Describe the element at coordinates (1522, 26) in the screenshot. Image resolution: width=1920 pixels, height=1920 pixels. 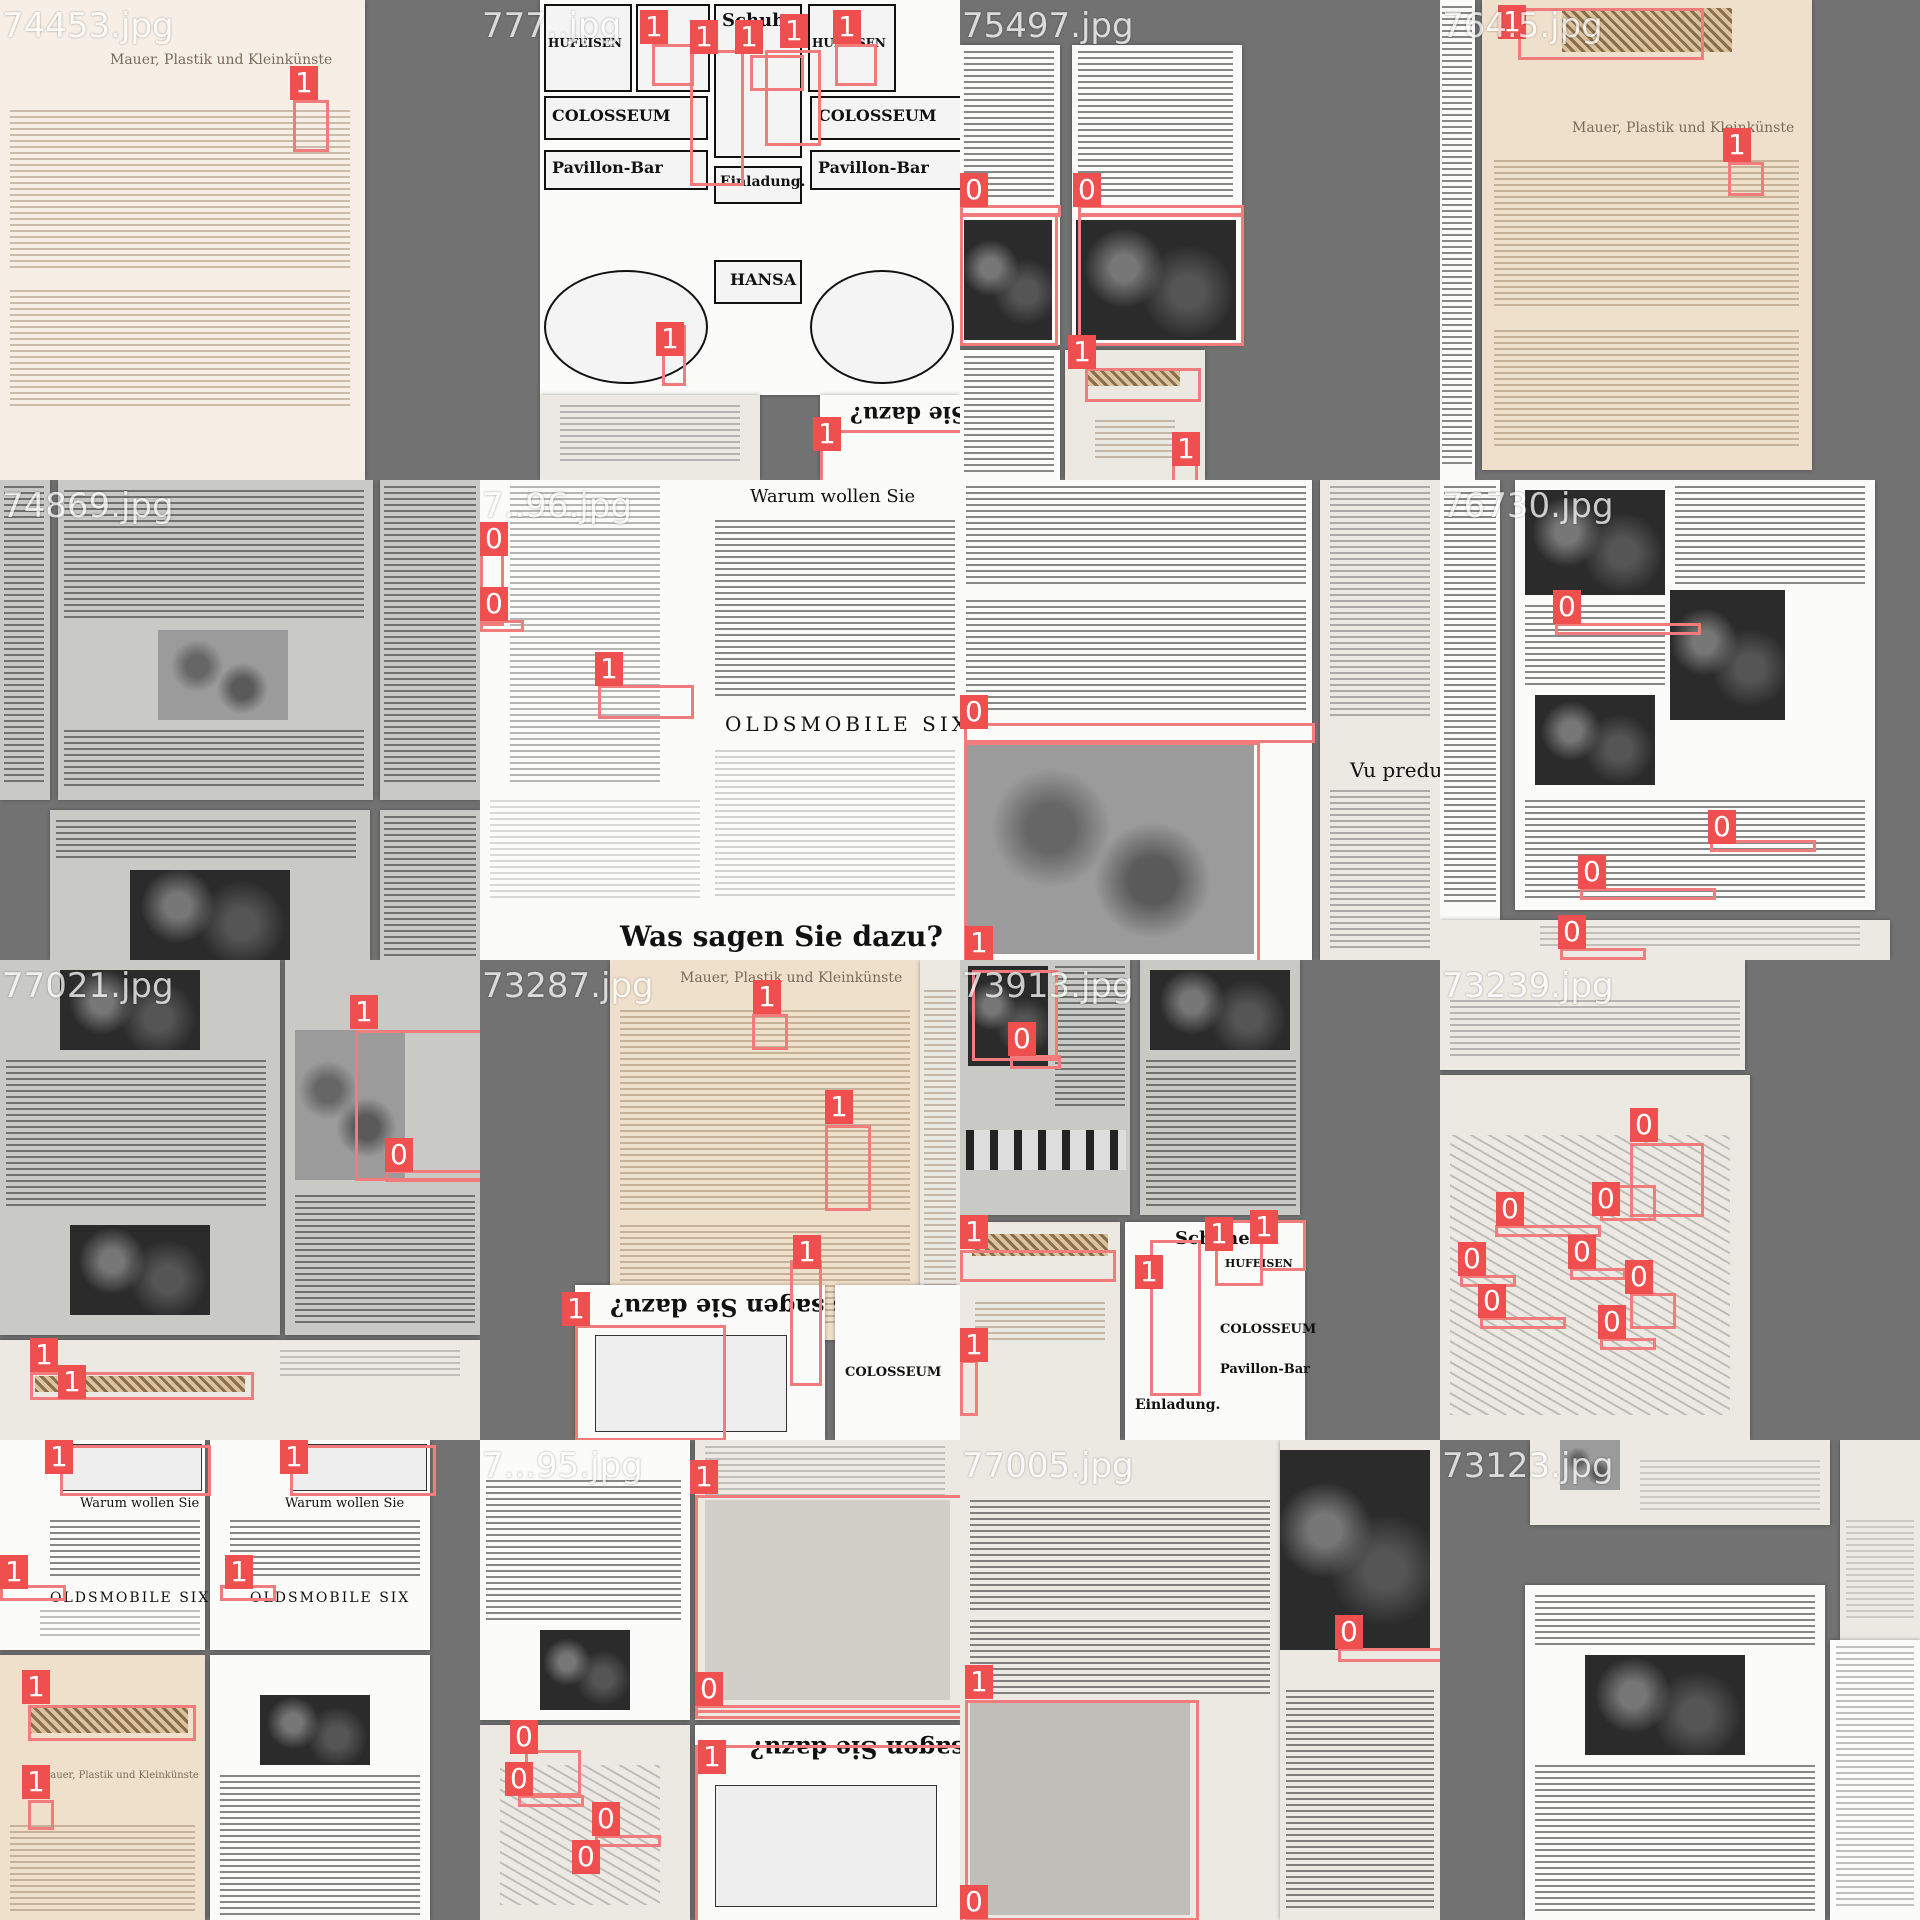
I see `tile-filename: 764.5.jpg` at that location.